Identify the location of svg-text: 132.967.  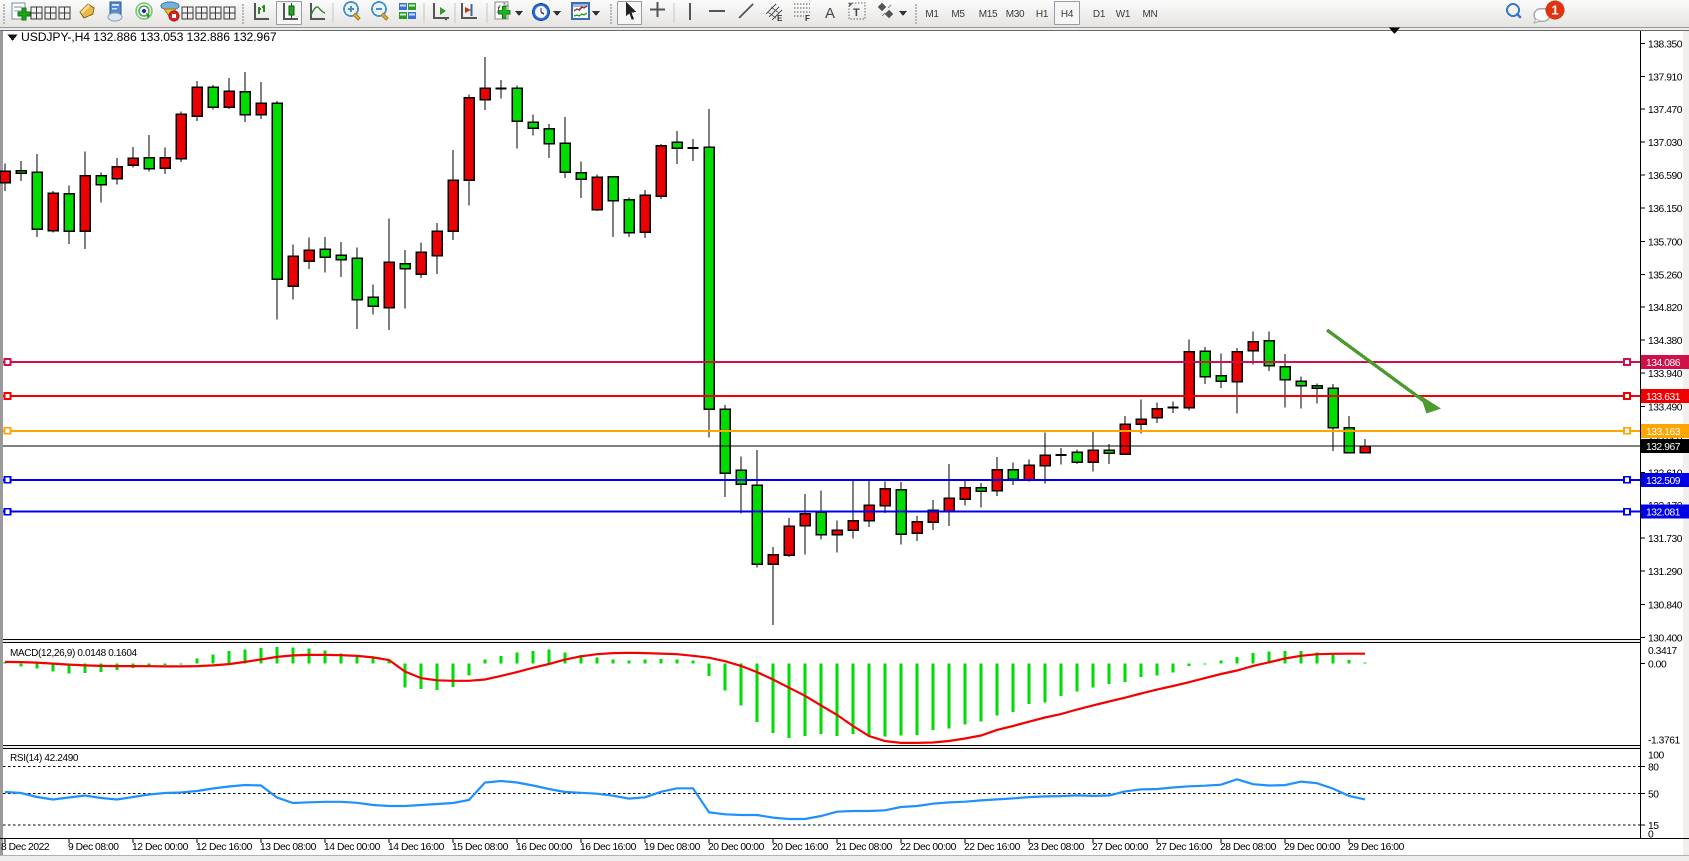
(1663, 447).